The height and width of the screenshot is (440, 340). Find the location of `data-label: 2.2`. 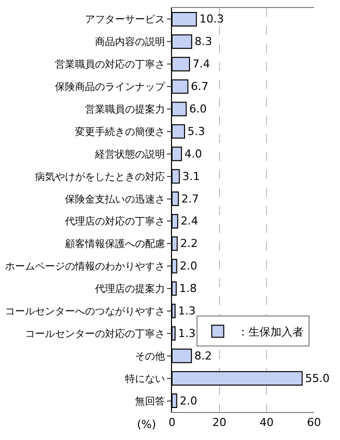

data-label: 2.2 is located at coordinates (189, 243).